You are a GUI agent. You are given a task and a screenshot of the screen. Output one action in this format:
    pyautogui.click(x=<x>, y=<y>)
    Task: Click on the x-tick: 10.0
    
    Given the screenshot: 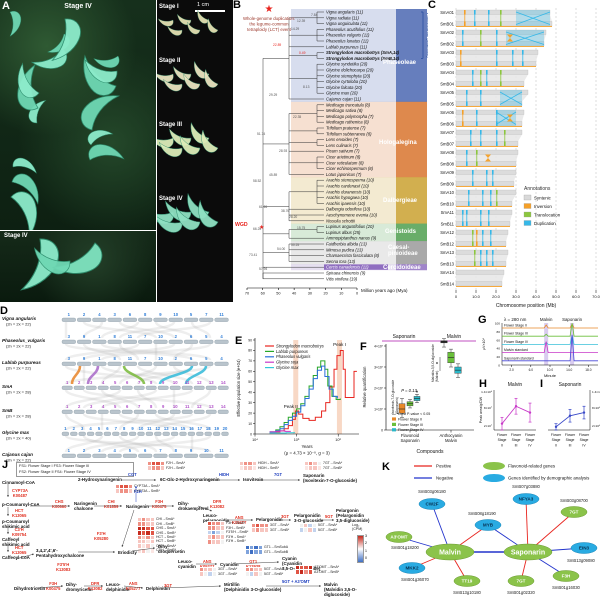 What is the action you would take?
    pyautogui.click(x=550, y=370)
    